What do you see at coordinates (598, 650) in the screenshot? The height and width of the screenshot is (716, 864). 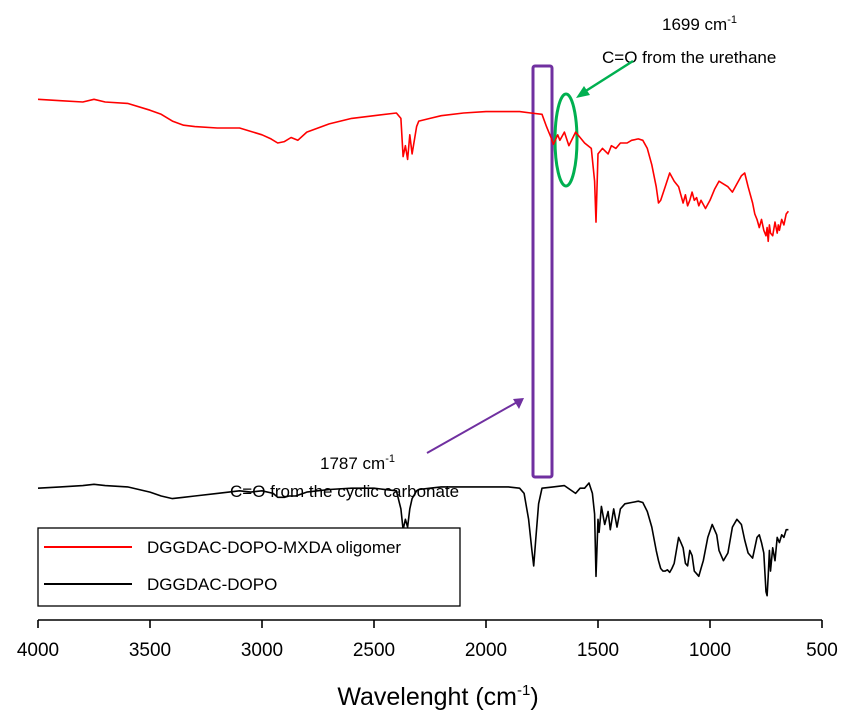 I see `x-tick-label-1500: 1500` at bounding box center [598, 650].